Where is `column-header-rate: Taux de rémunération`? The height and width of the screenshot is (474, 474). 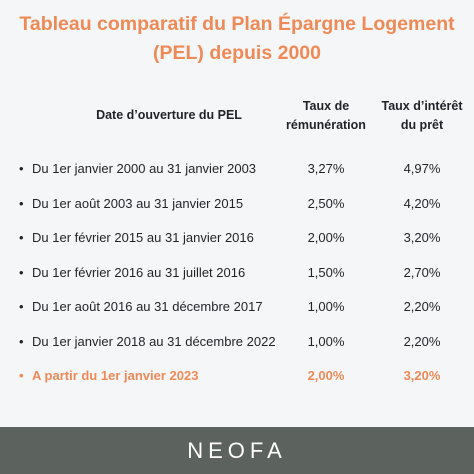
column-header-rate: Taux de rémunération is located at coordinates (326, 116).